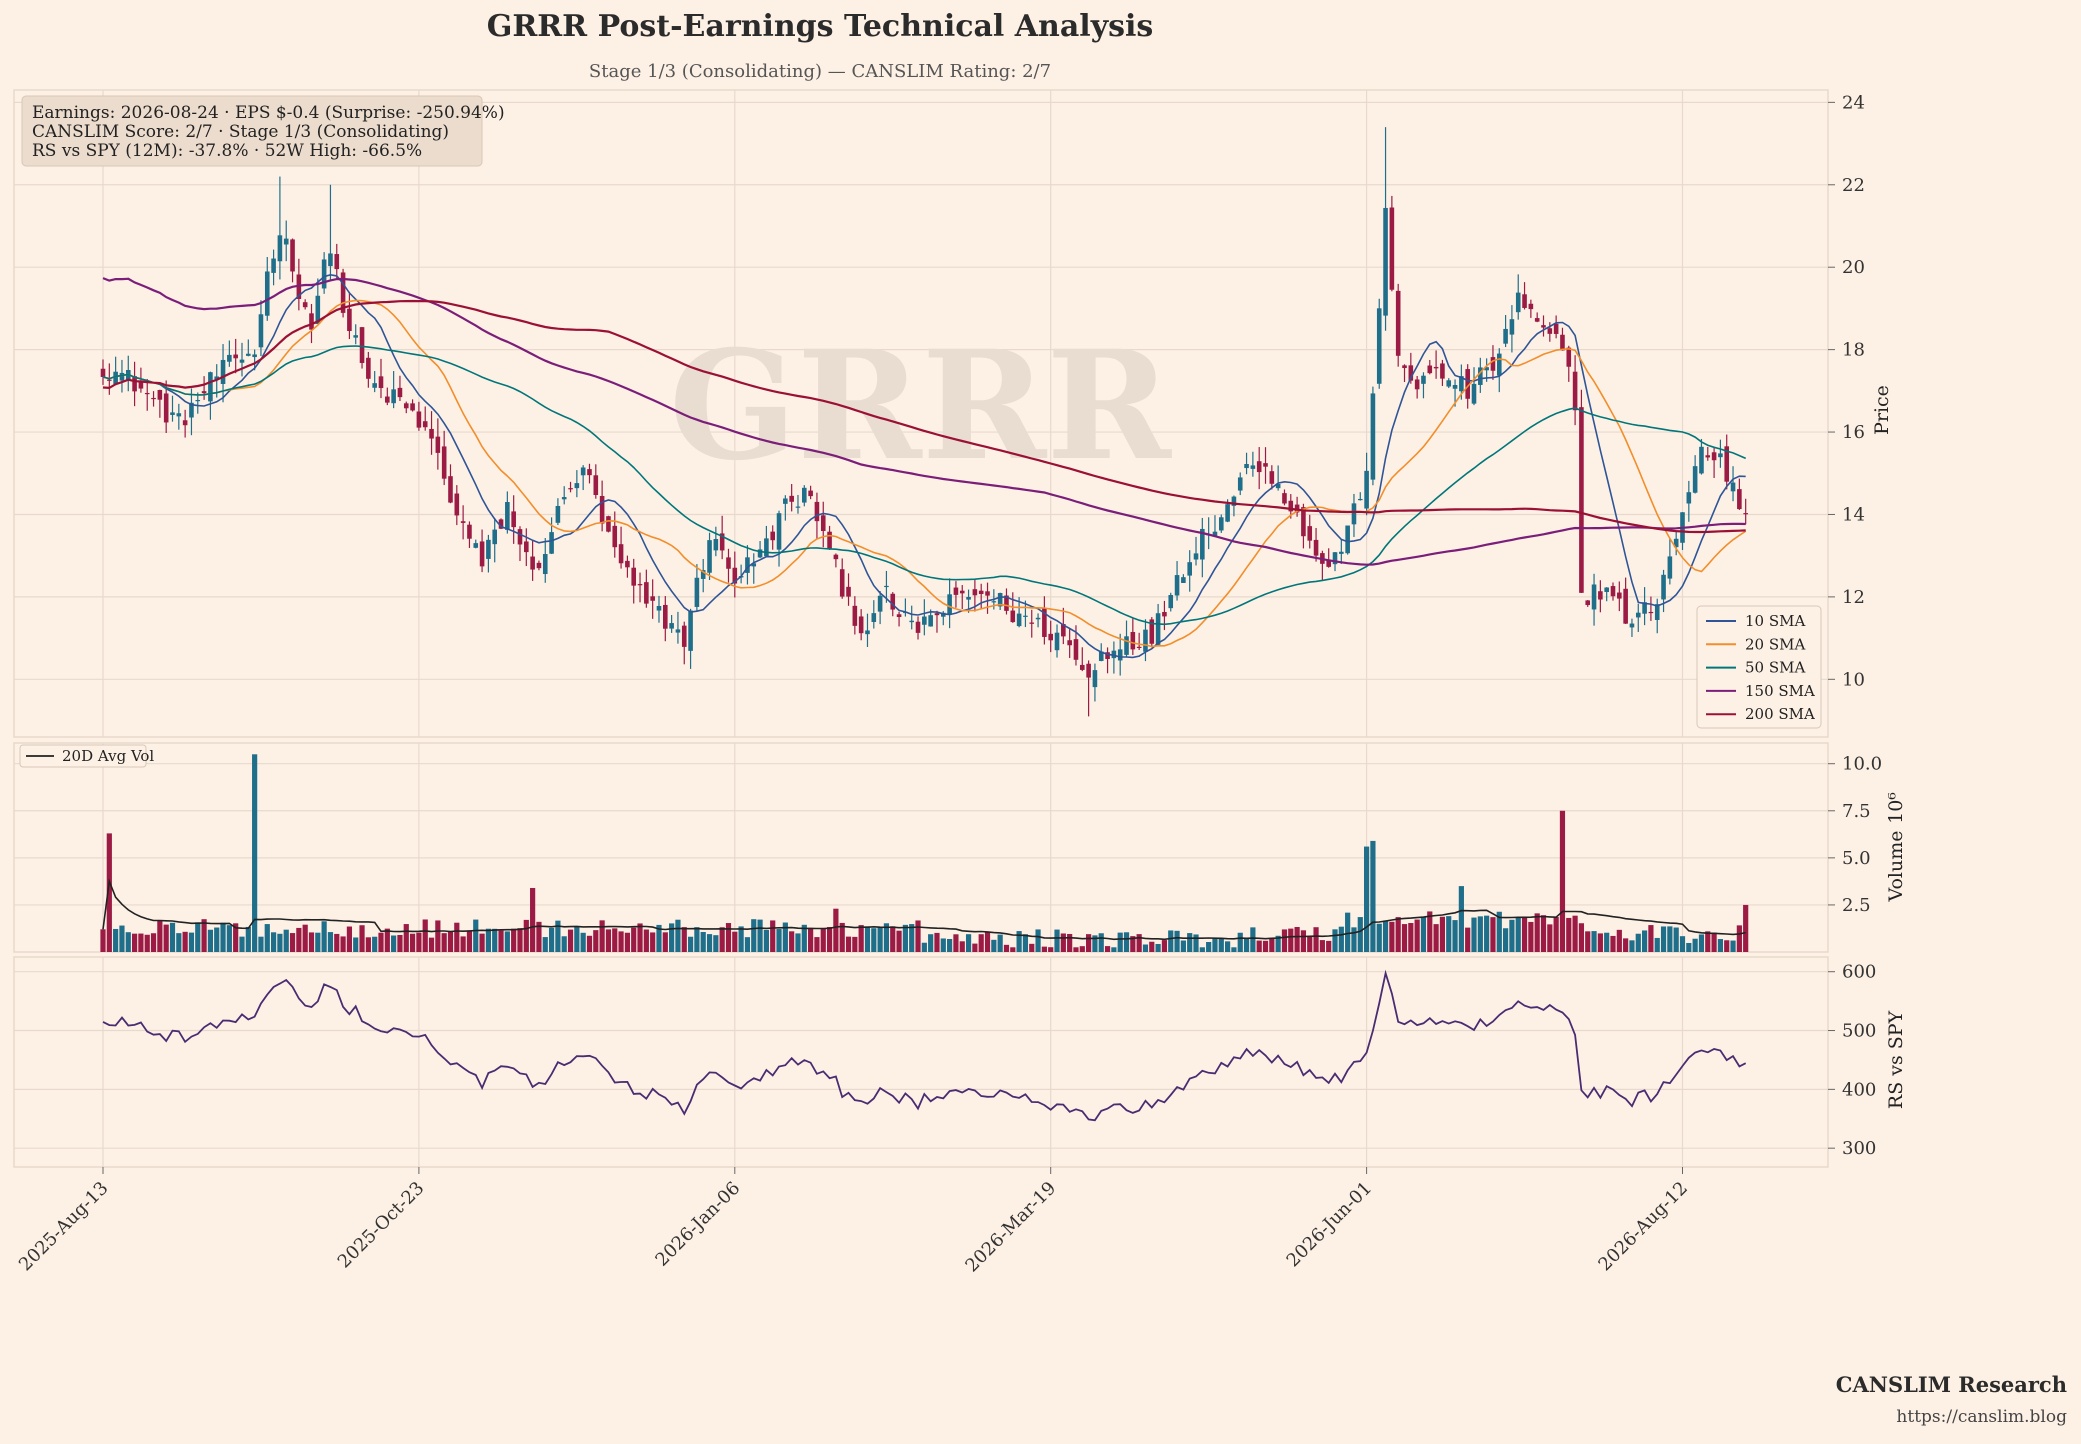 This screenshot has width=2081, height=1444. I want to click on volume-tick-label: 5.0, so click(1856, 858).